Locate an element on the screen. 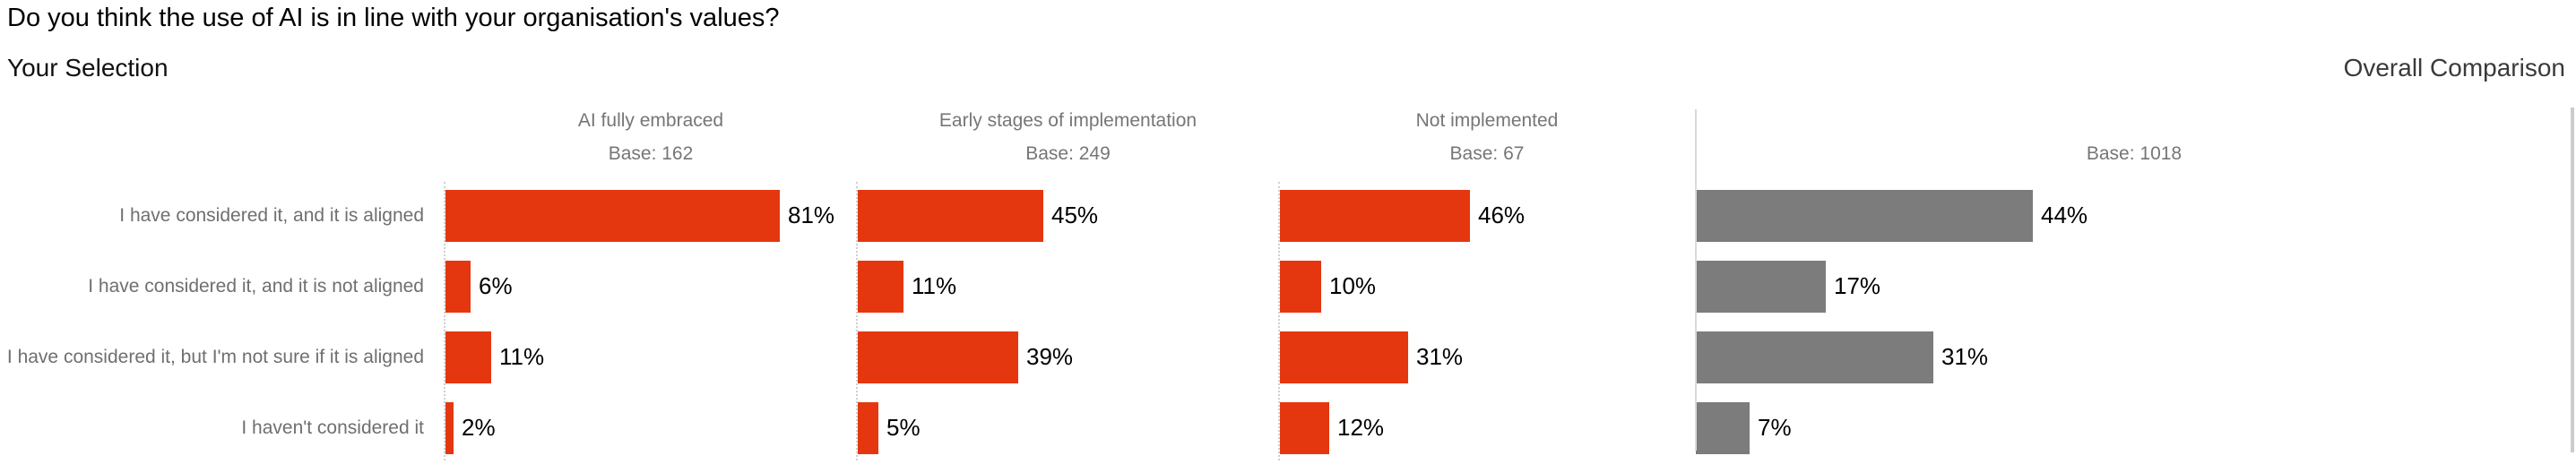  column-base-3: Base: 1018 is located at coordinates (2134, 153).